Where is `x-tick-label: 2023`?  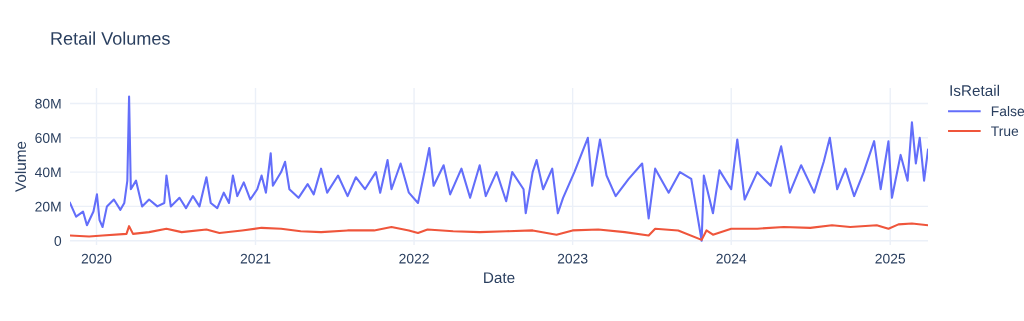
x-tick-label: 2023 is located at coordinates (572, 258).